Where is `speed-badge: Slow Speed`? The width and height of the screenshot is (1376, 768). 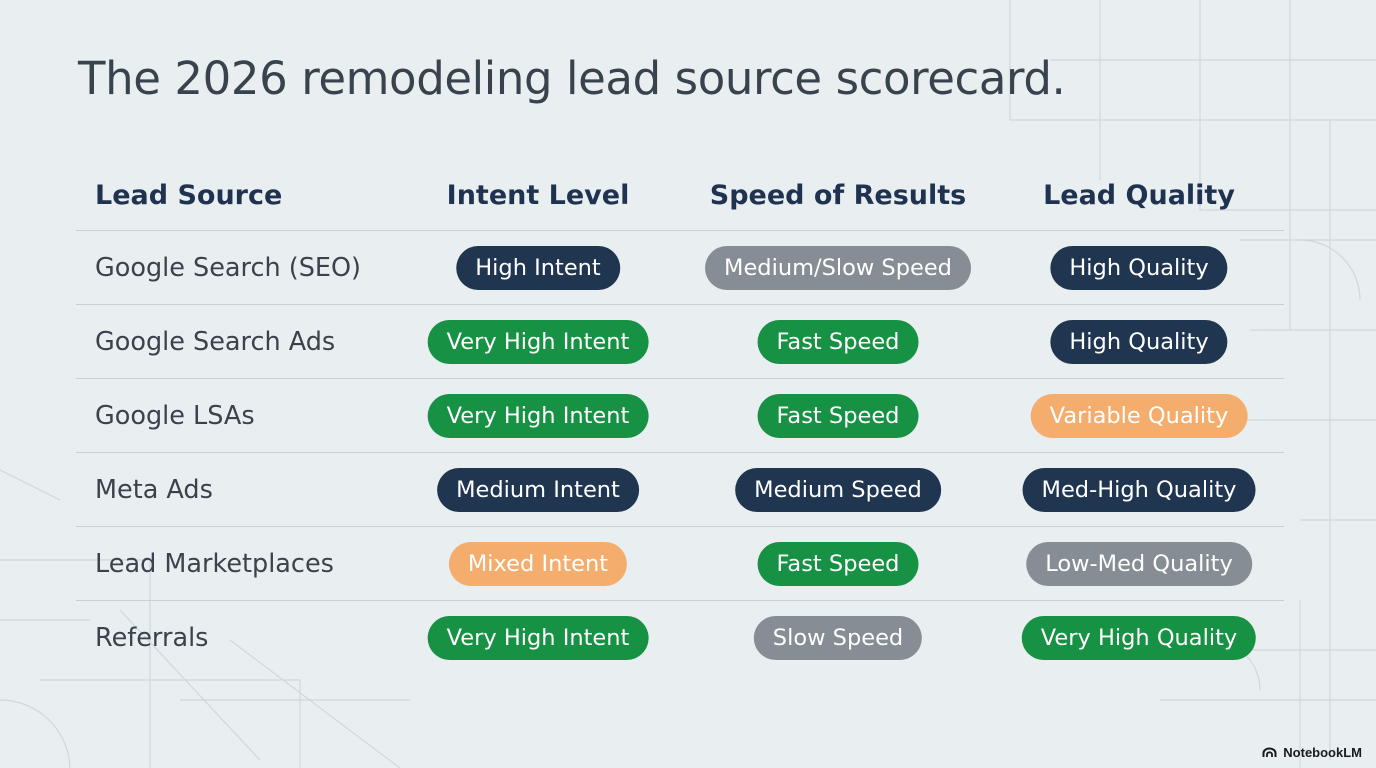 speed-badge: Slow Speed is located at coordinates (838, 637).